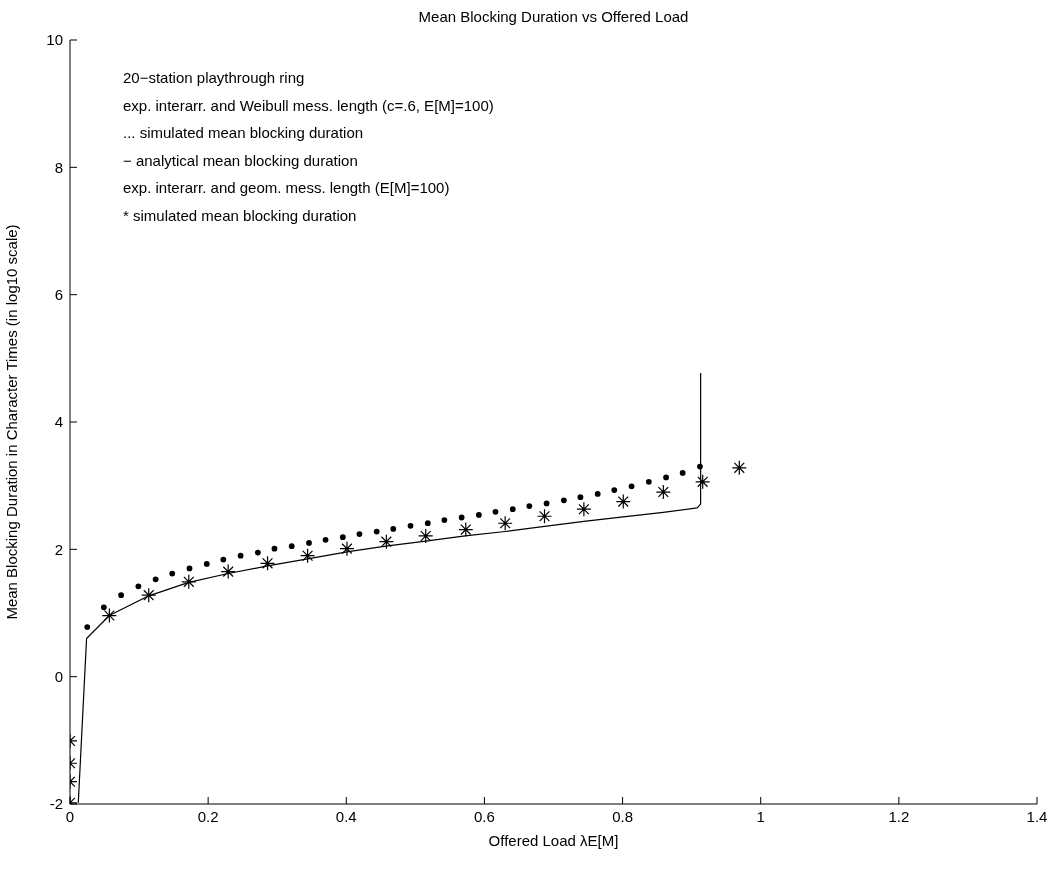 The width and height of the screenshot is (1063, 870). Describe the element at coordinates (484, 816) in the screenshot. I see `x-tick-label: 0.6` at that location.